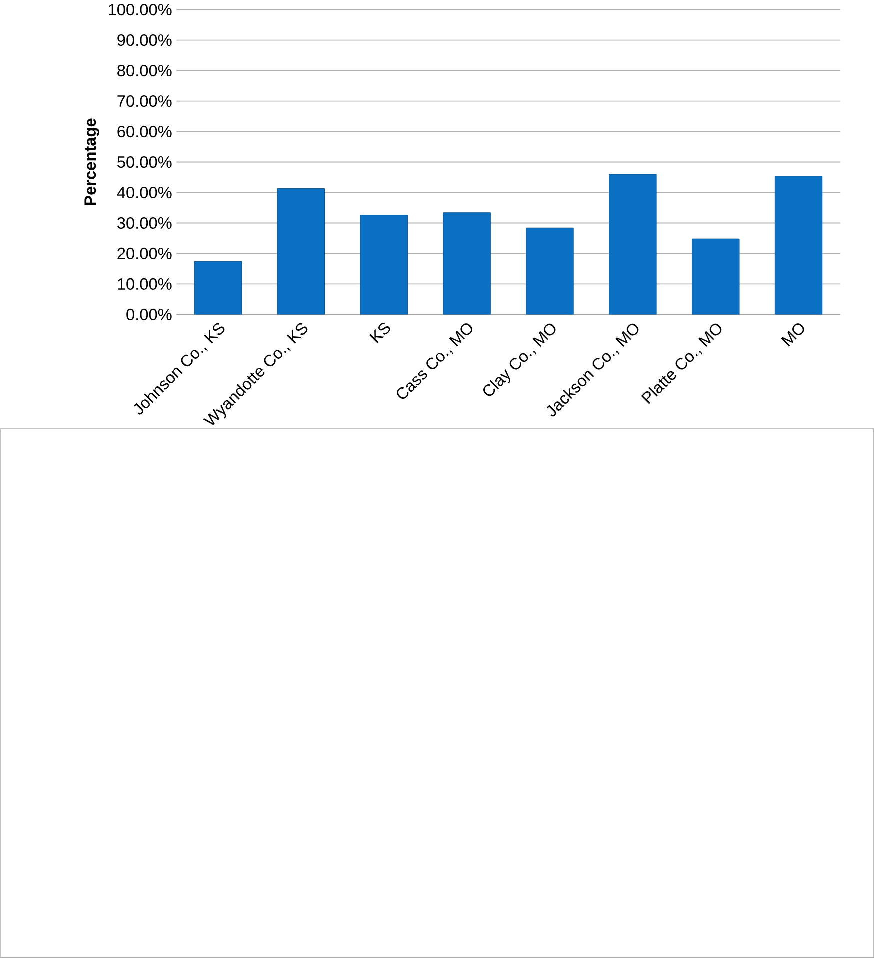 The image size is (874, 958). What do you see at coordinates (144, 132) in the screenshot?
I see `y-tick-label: 60.00%` at bounding box center [144, 132].